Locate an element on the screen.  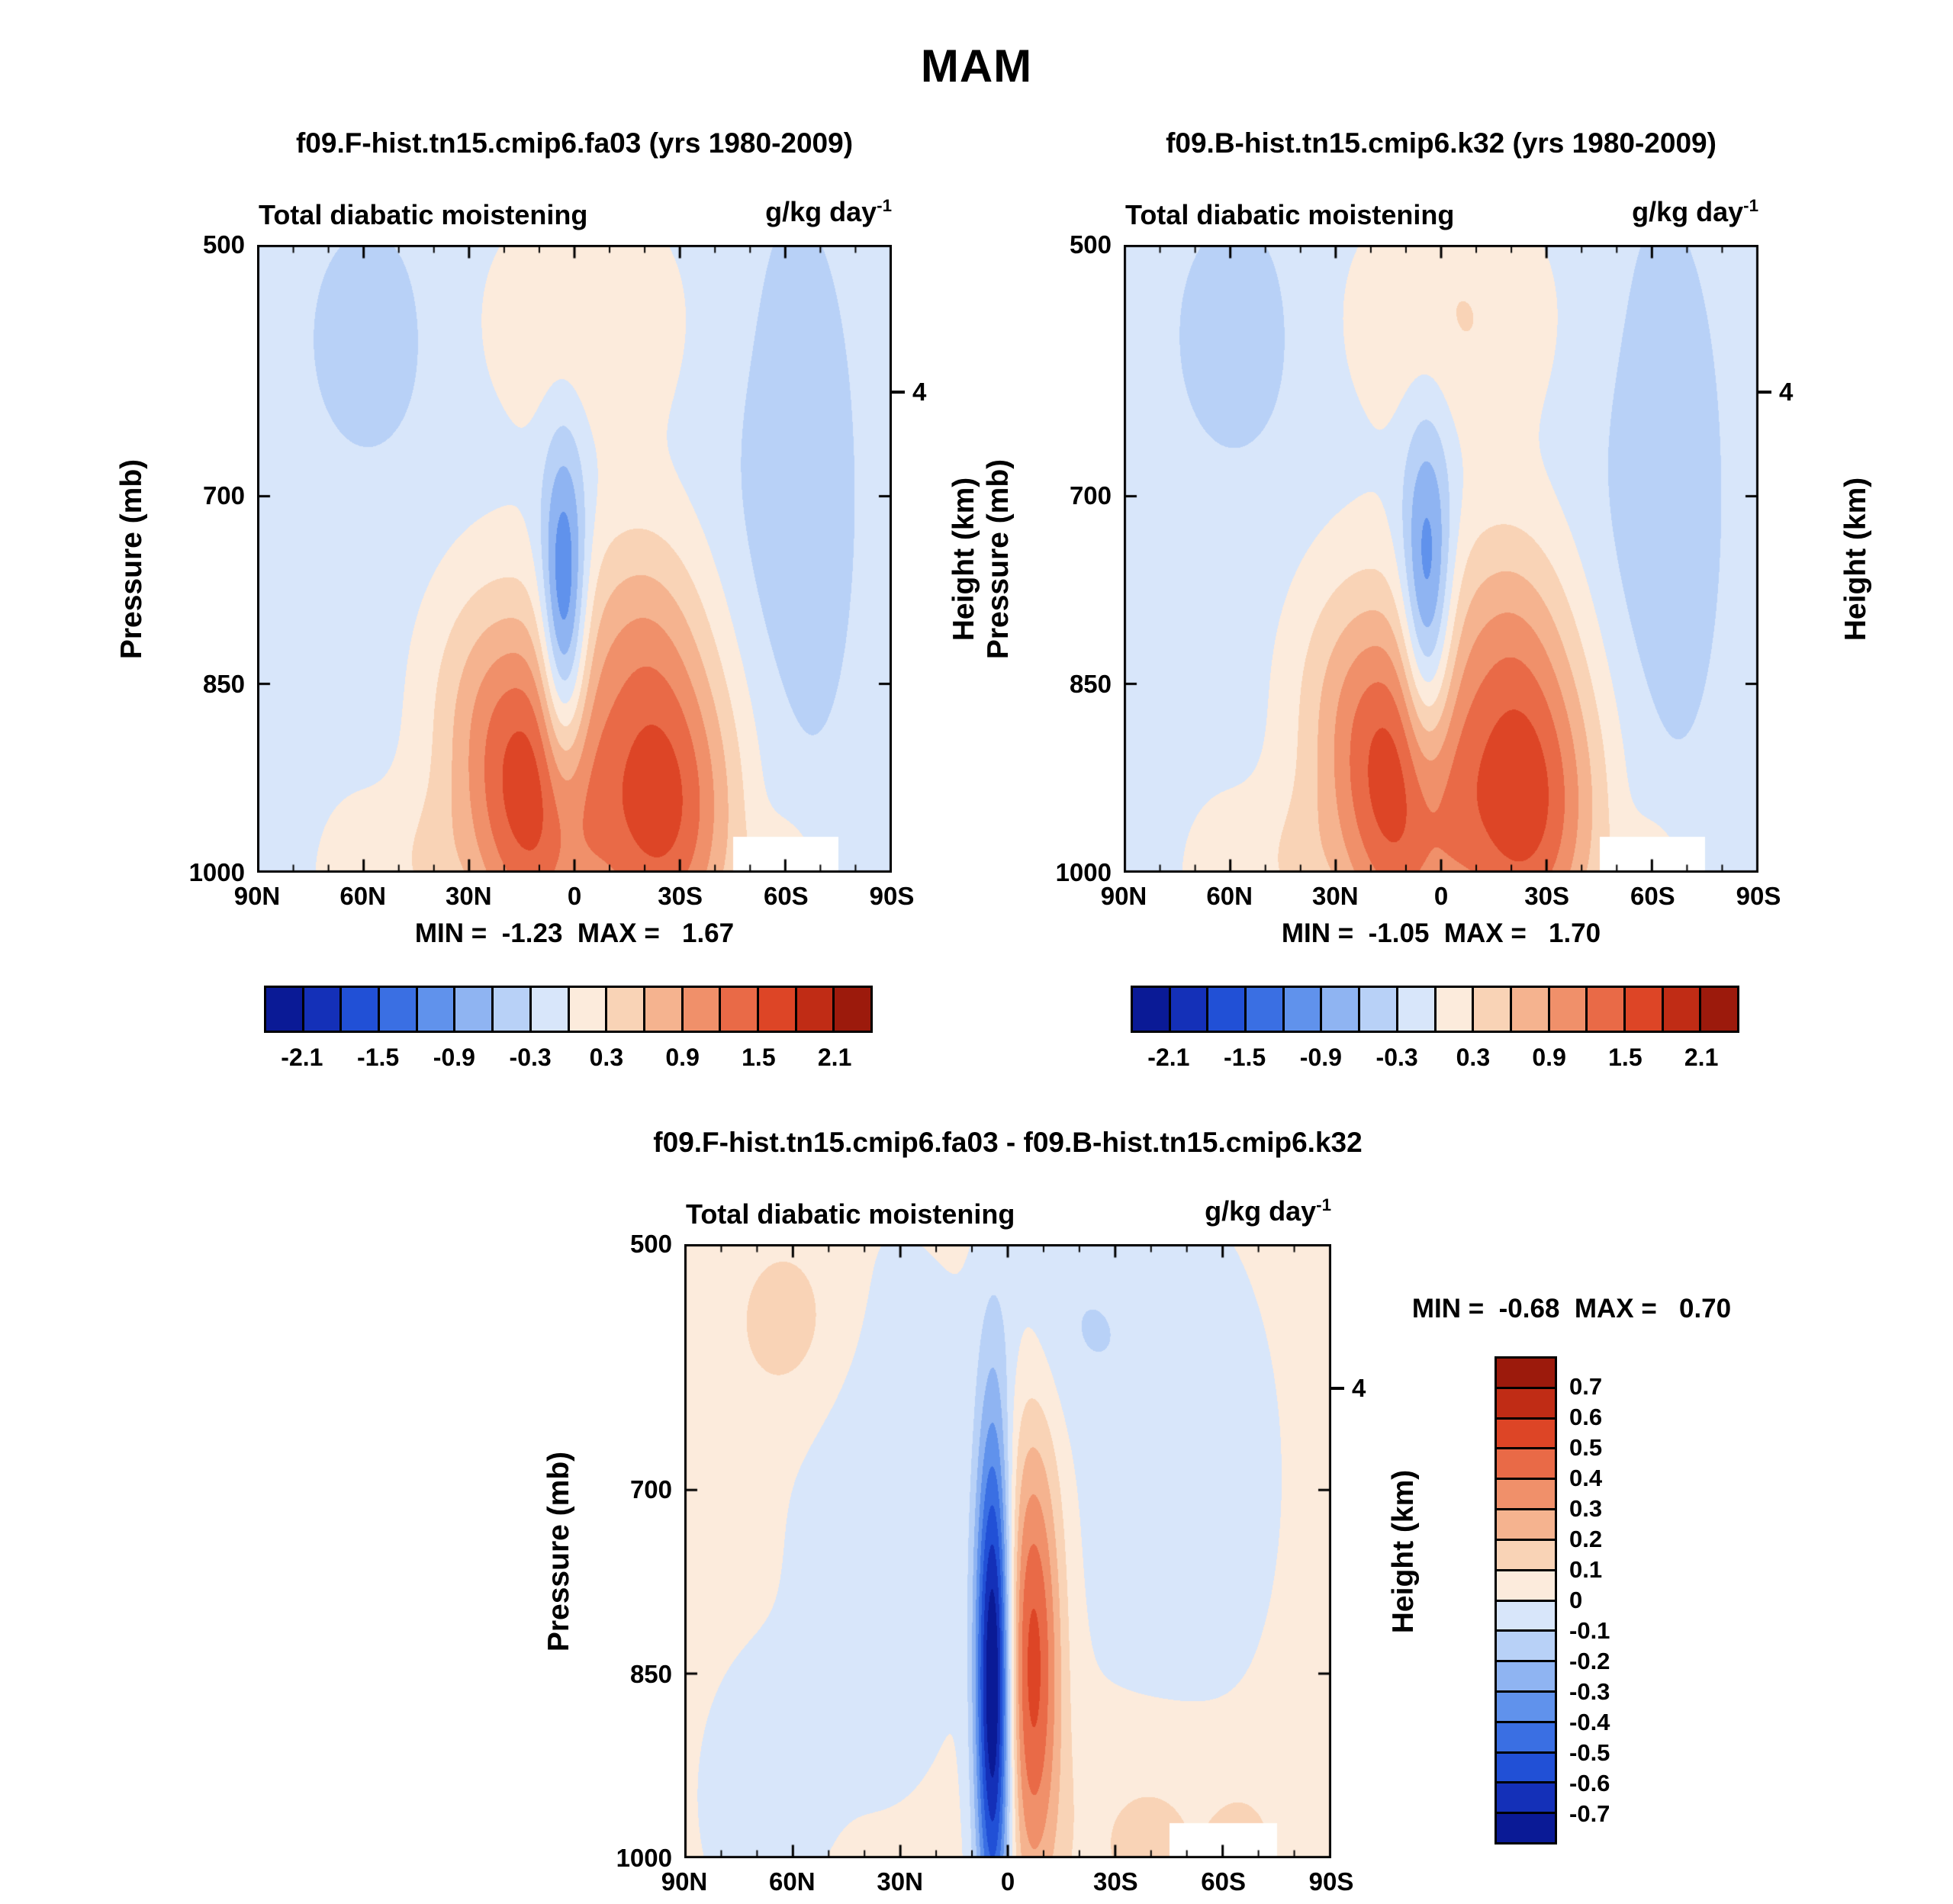
panel-b-y-axis-label: Pressure (mb) is located at coordinates (998, 558).